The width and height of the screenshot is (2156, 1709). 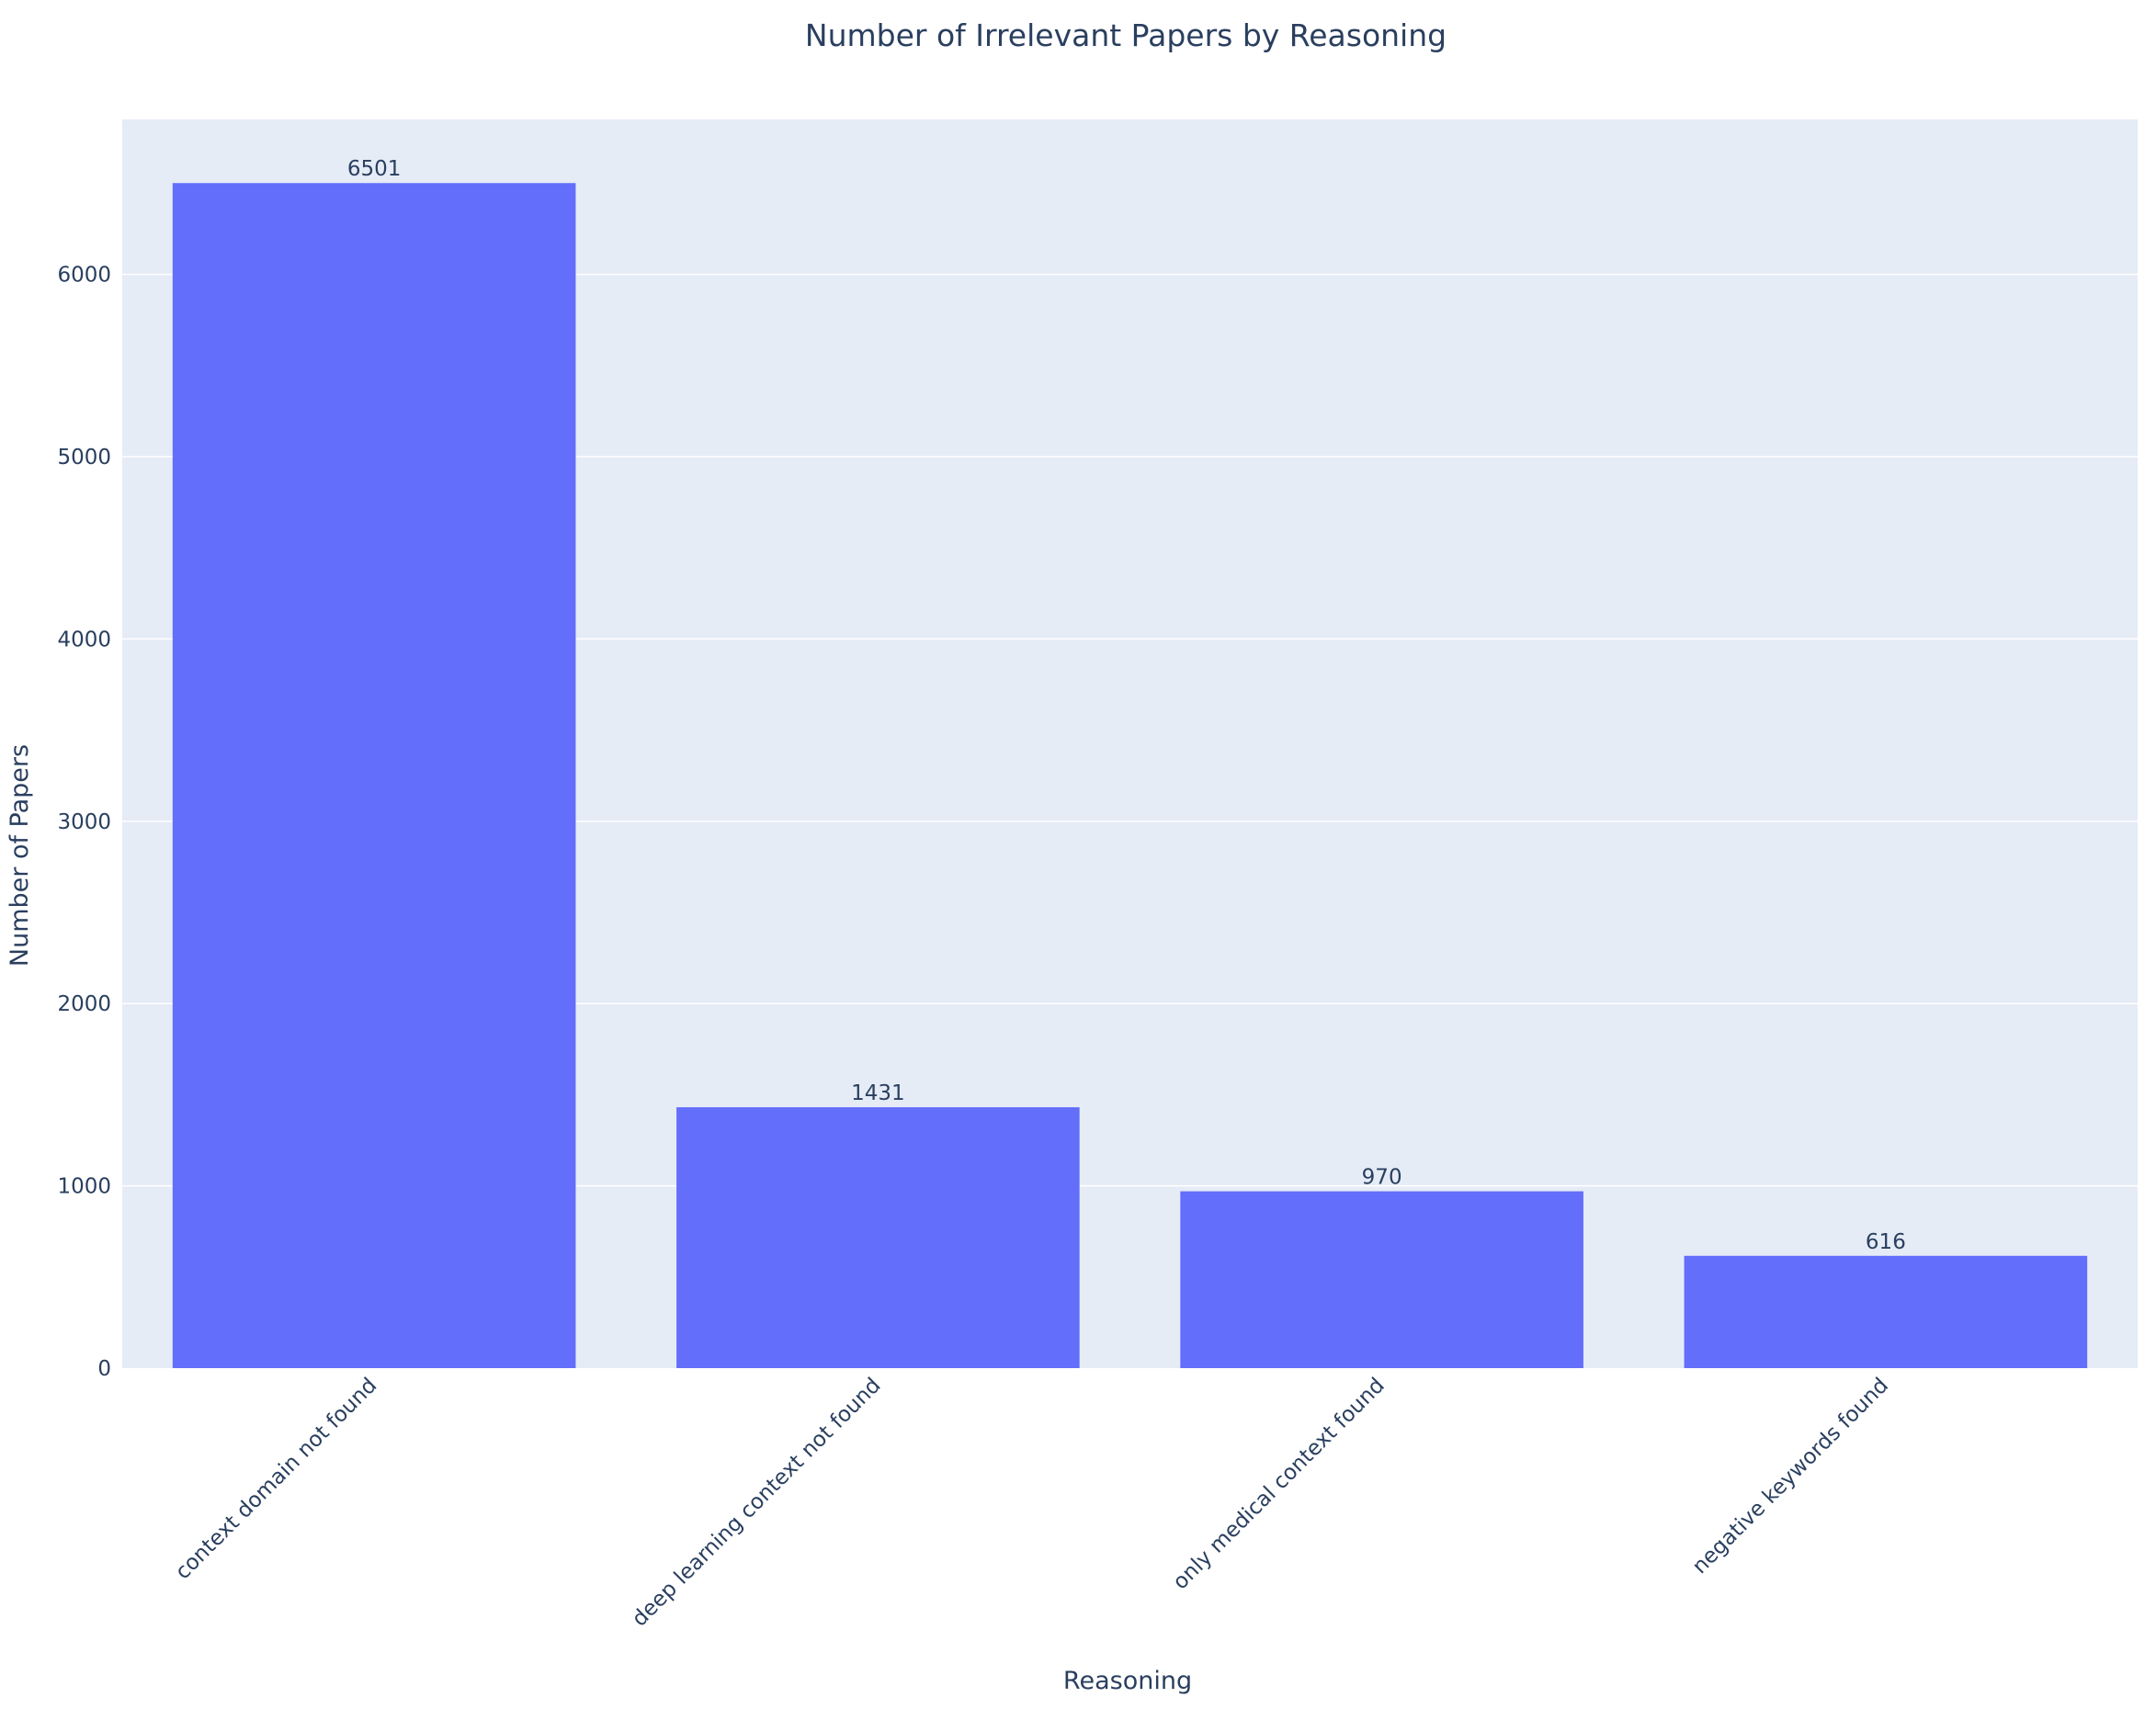 I want to click on bar-value-label: 6501, so click(x=374, y=169).